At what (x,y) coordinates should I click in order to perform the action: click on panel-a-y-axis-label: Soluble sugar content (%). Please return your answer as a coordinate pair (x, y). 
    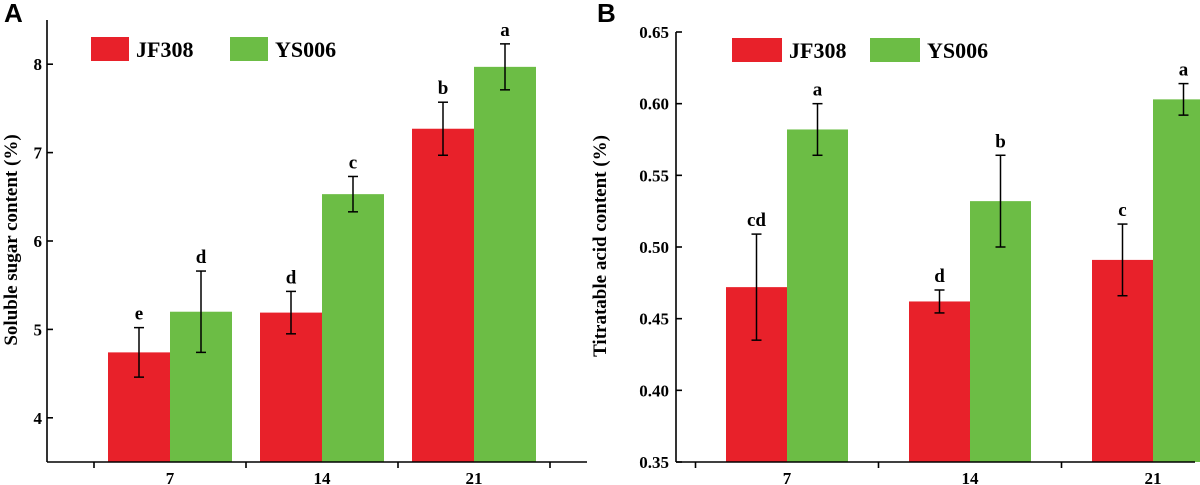
    Looking at the image, I should click on (11, 239).